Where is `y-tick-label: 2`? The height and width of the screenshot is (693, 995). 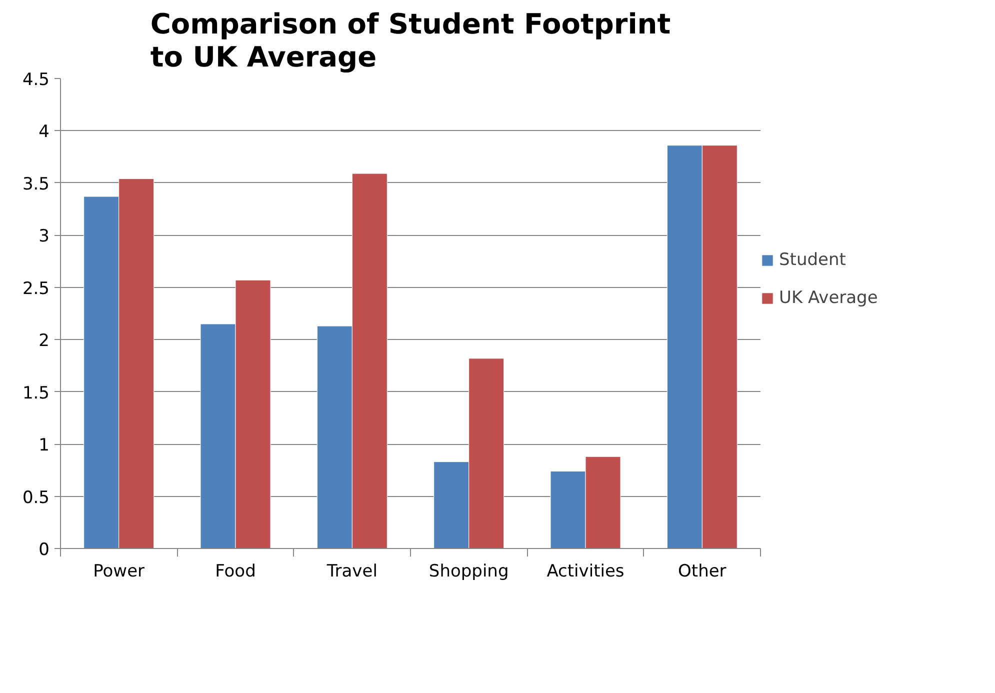
y-tick-label: 2 is located at coordinates (44, 341).